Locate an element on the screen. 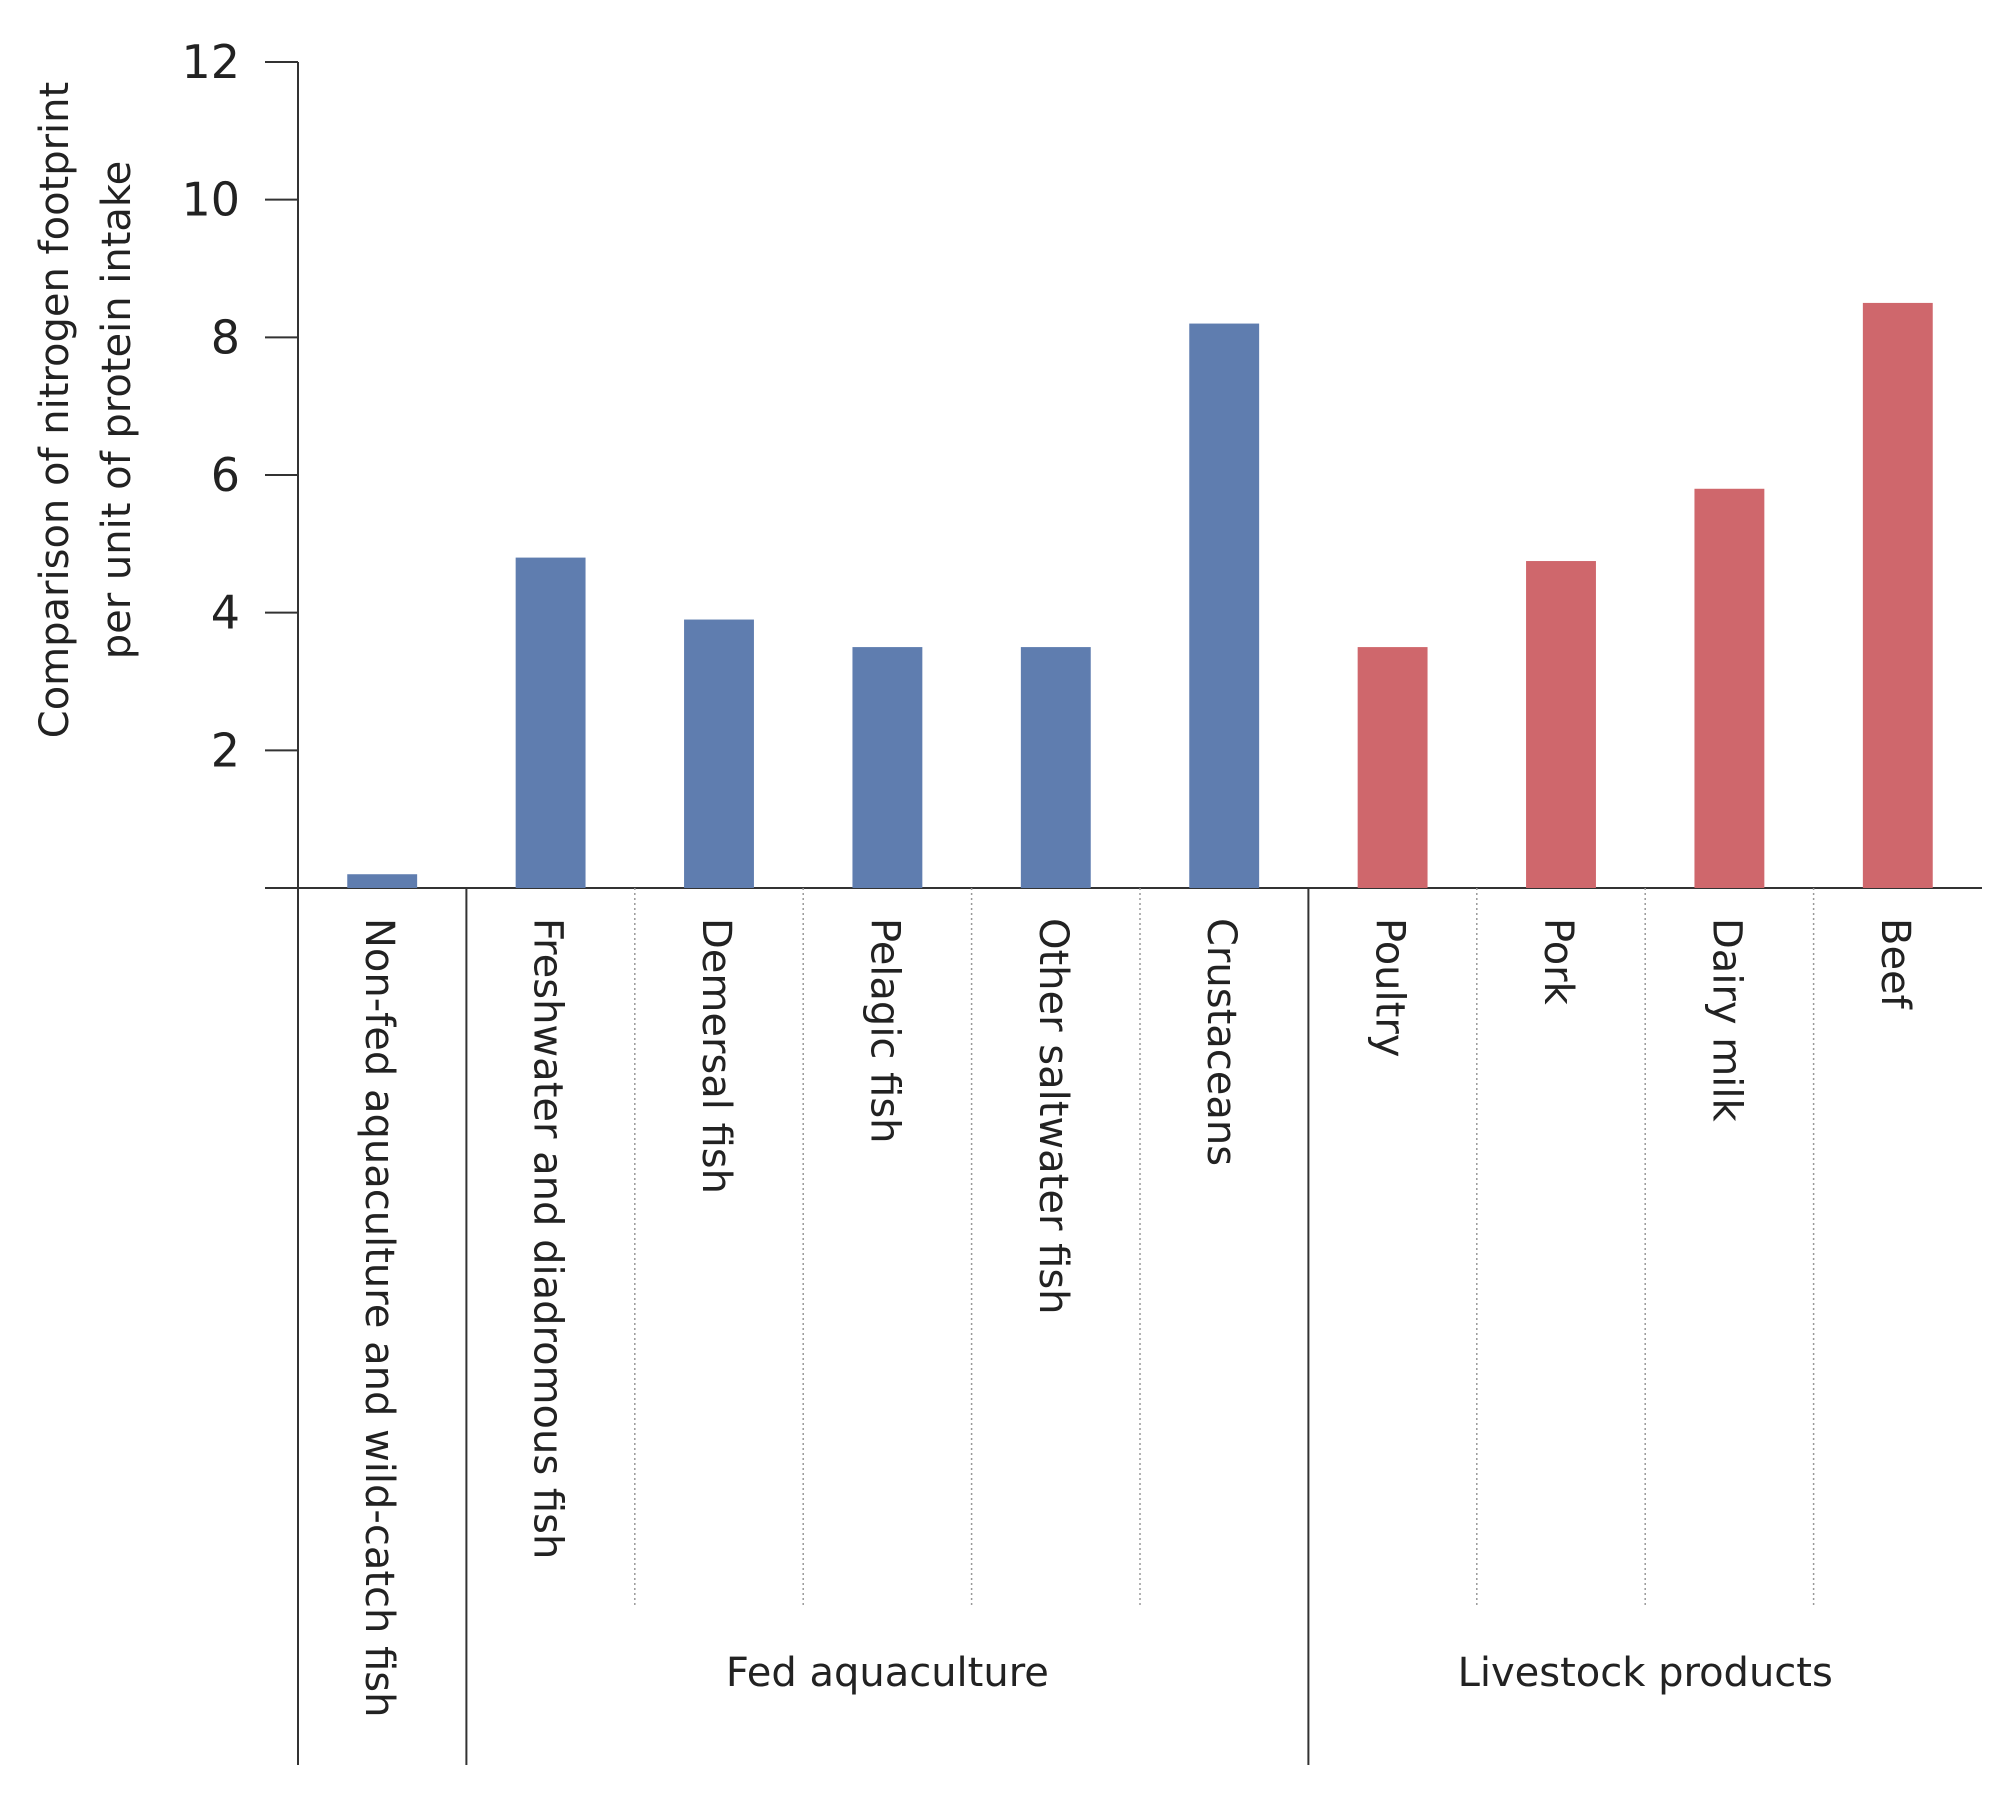  y-ticks-layer: 2 4 6 8 10 12 is located at coordinates (239, 406).